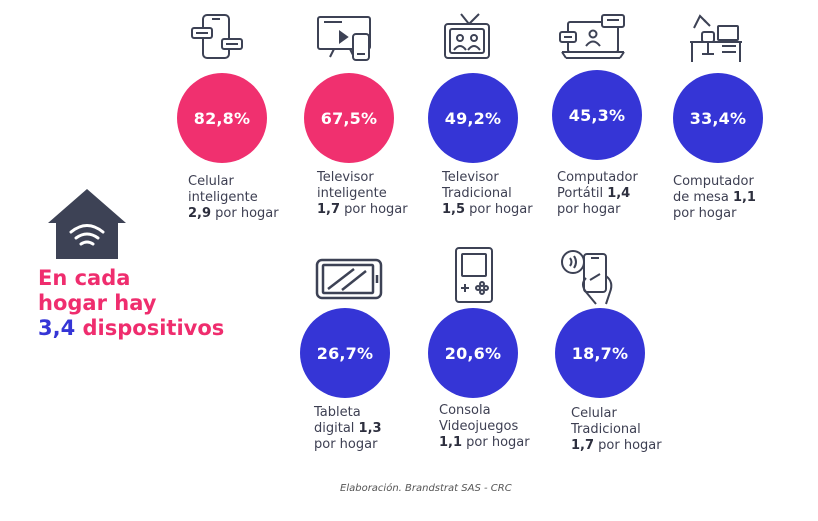  What do you see at coordinates (84, 278) in the screenshot?
I see `headline-line-1: En cada` at bounding box center [84, 278].